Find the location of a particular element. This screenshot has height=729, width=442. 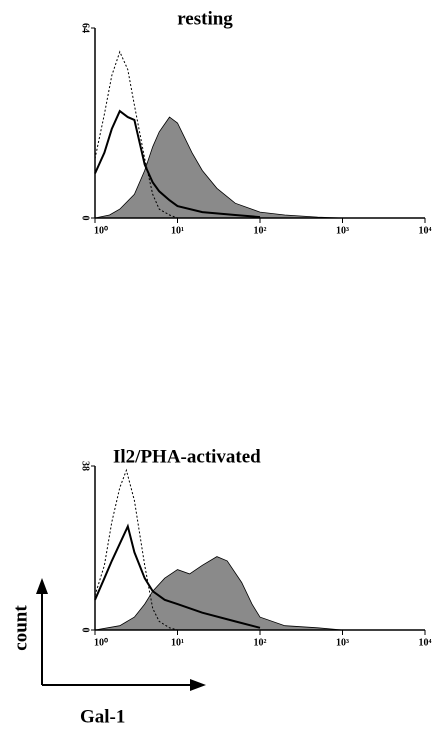

chart-title: Il2/PHA-activated is located at coordinates (187, 456).